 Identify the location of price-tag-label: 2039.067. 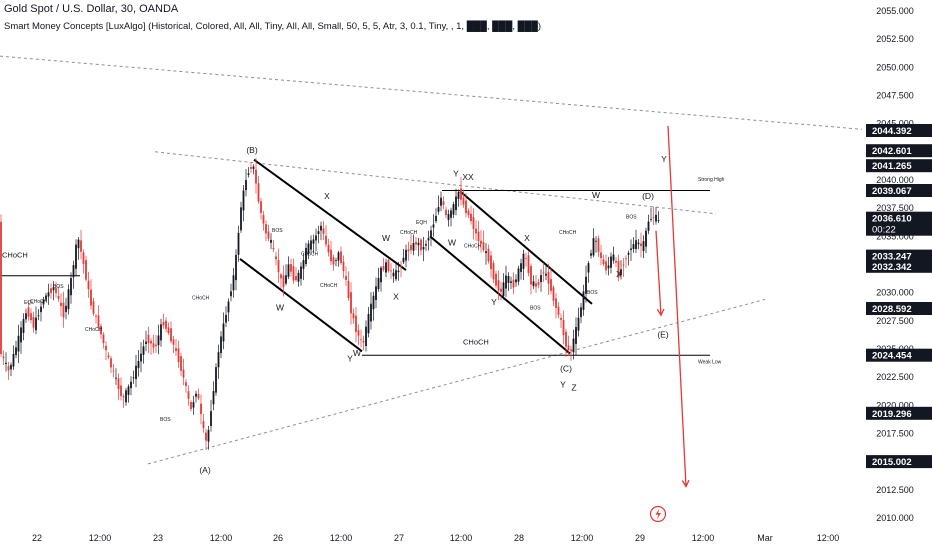
(892, 191).